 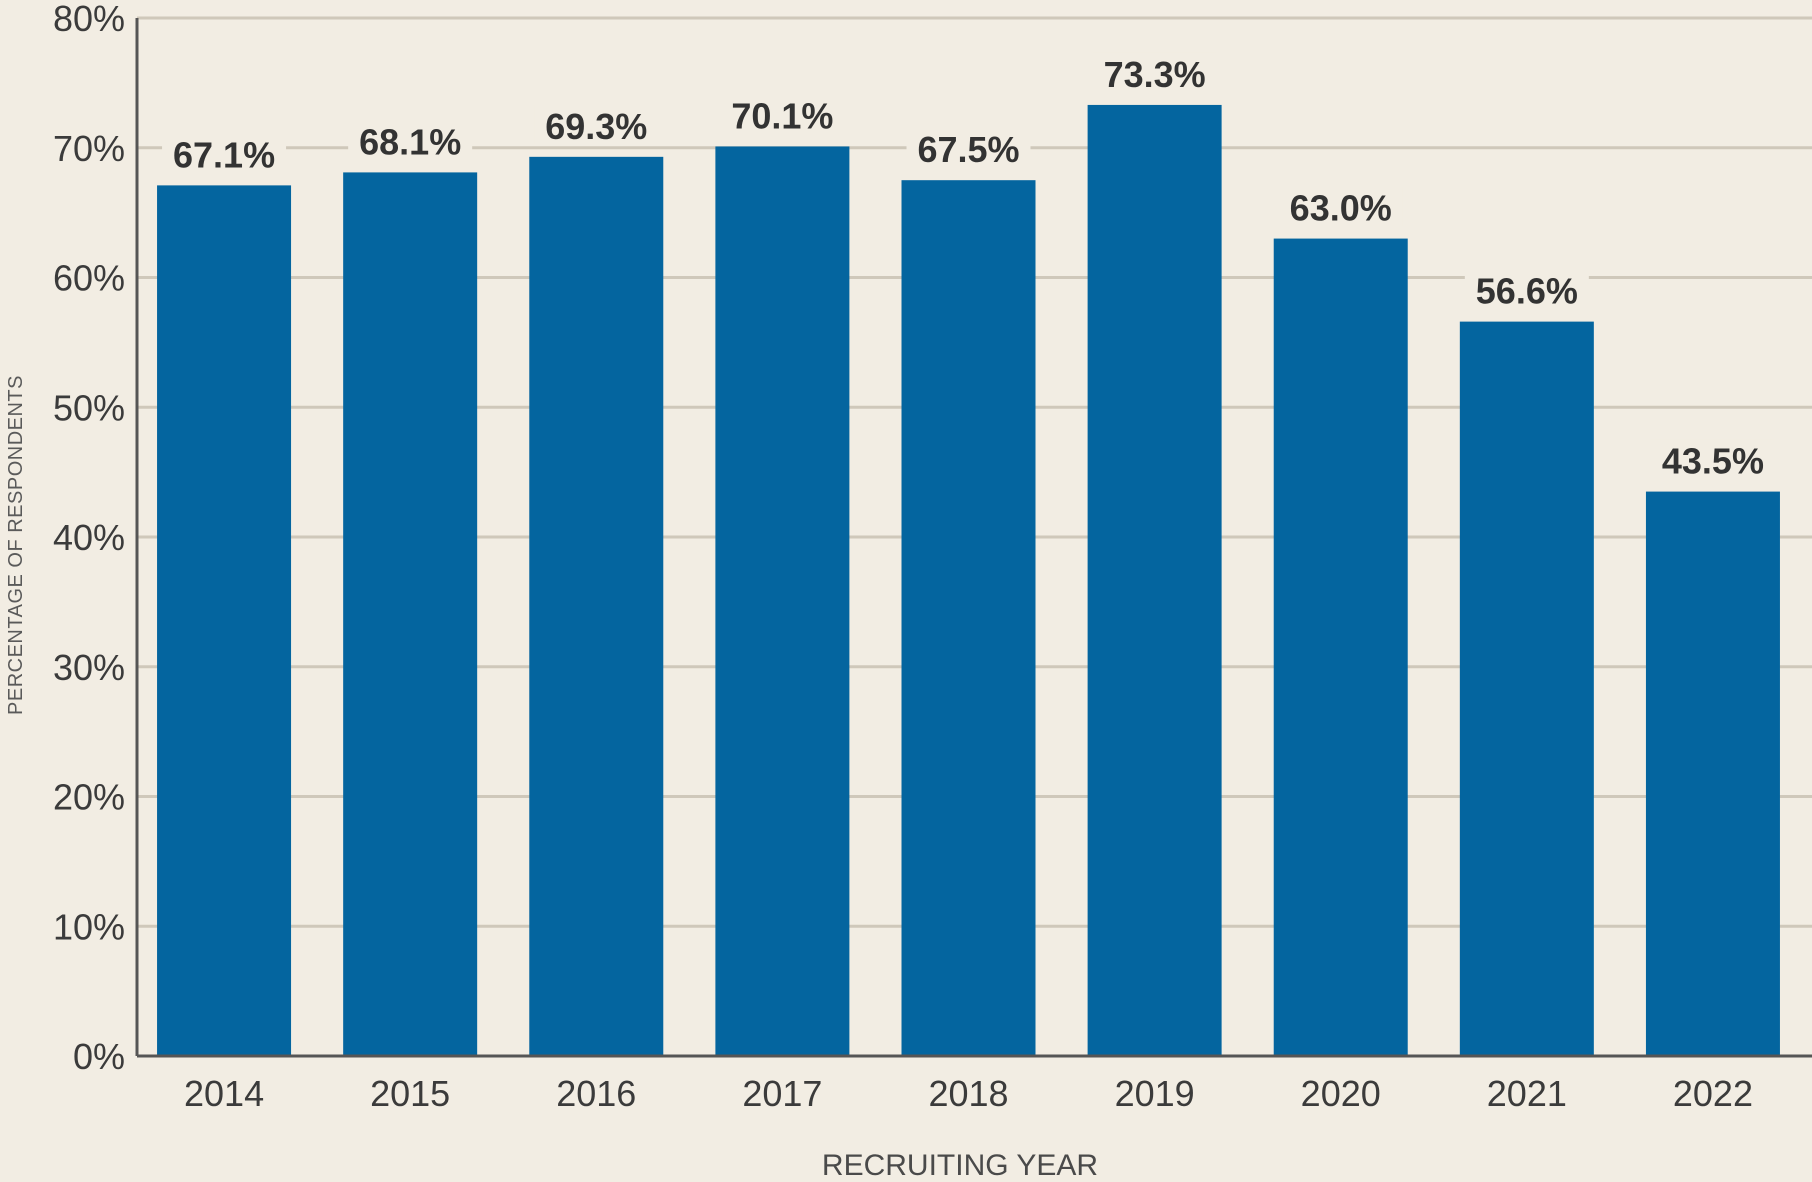 What do you see at coordinates (782, 1093) in the screenshot?
I see `x-tick-label: 2017` at bounding box center [782, 1093].